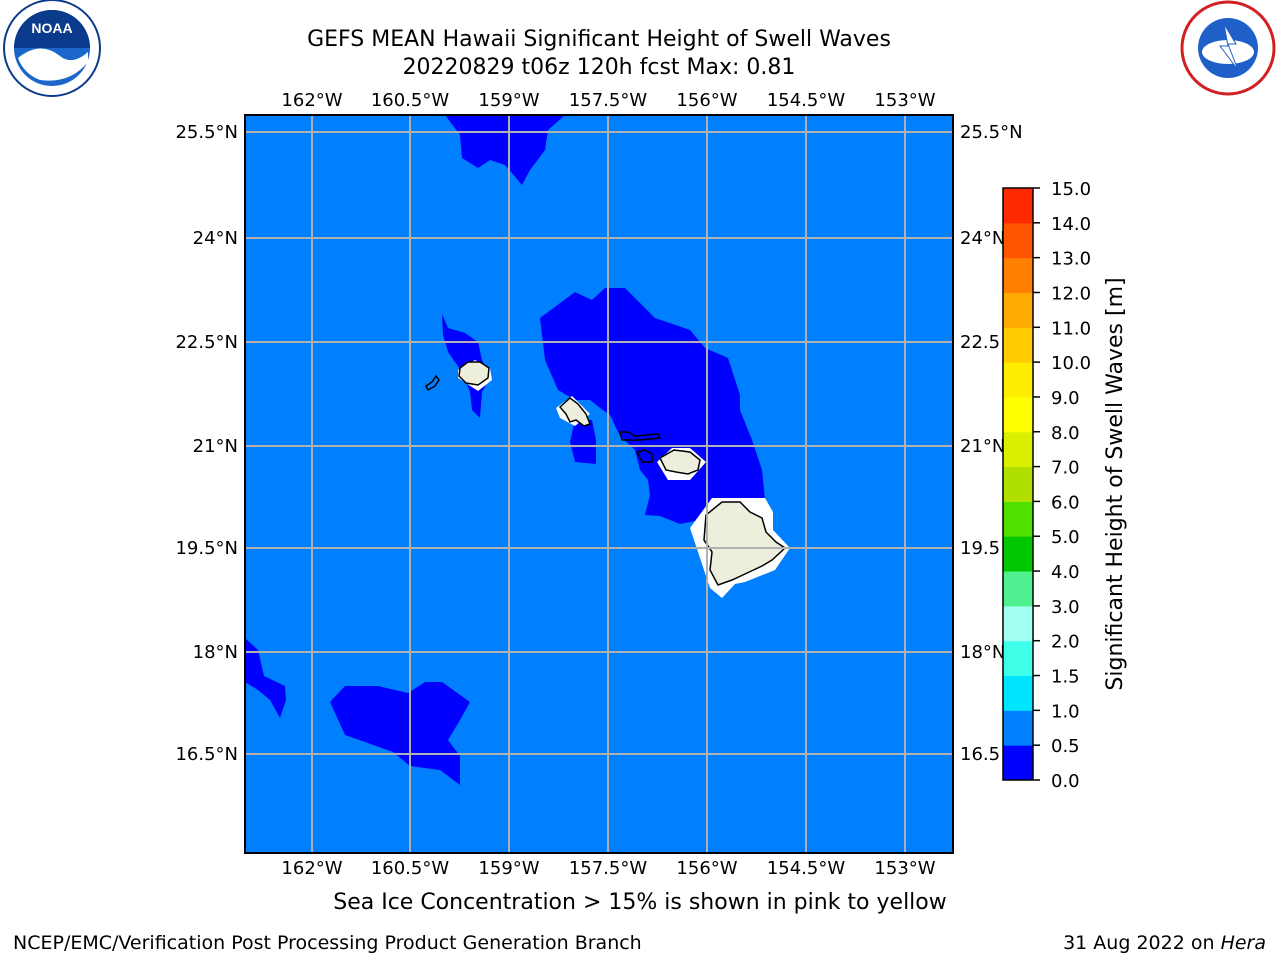 This screenshot has height=960, width=1280. Describe the element at coordinates (215, 238) in the screenshot. I see `lat-label-left: 24°N` at that location.